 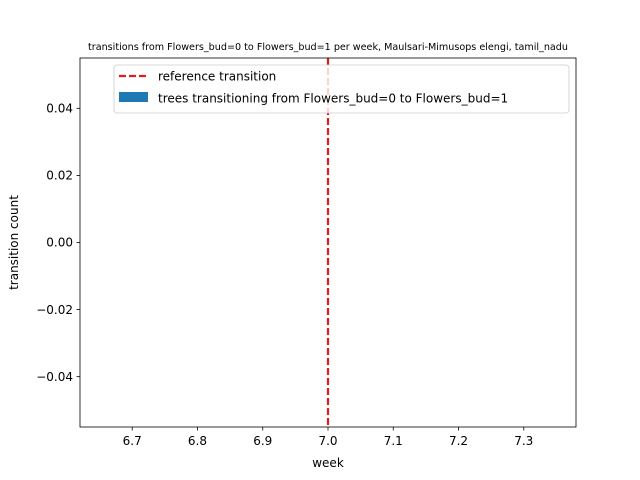 What do you see at coordinates (59, 176) in the screenshot?
I see `y-tick-label: 0.02` at bounding box center [59, 176].